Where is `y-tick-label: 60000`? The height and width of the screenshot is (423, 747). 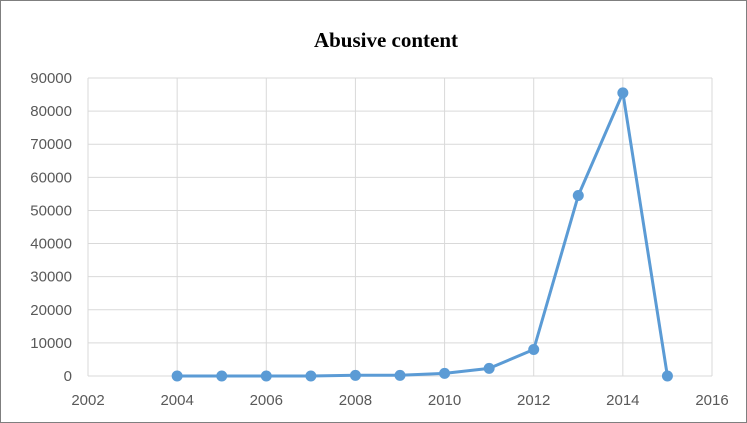
y-tick-label: 60000 is located at coordinates (51, 177).